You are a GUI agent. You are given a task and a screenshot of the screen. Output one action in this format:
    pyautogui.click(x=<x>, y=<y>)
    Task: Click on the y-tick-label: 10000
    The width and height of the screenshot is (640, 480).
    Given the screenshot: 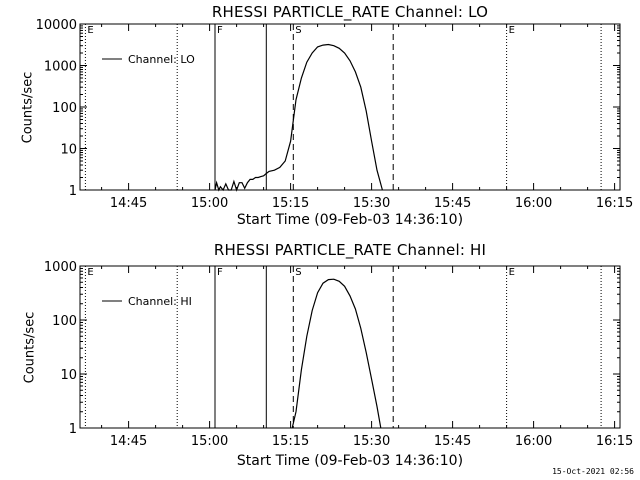 What is the action you would take?
    pyautogui.click(x=56, y=25)
    